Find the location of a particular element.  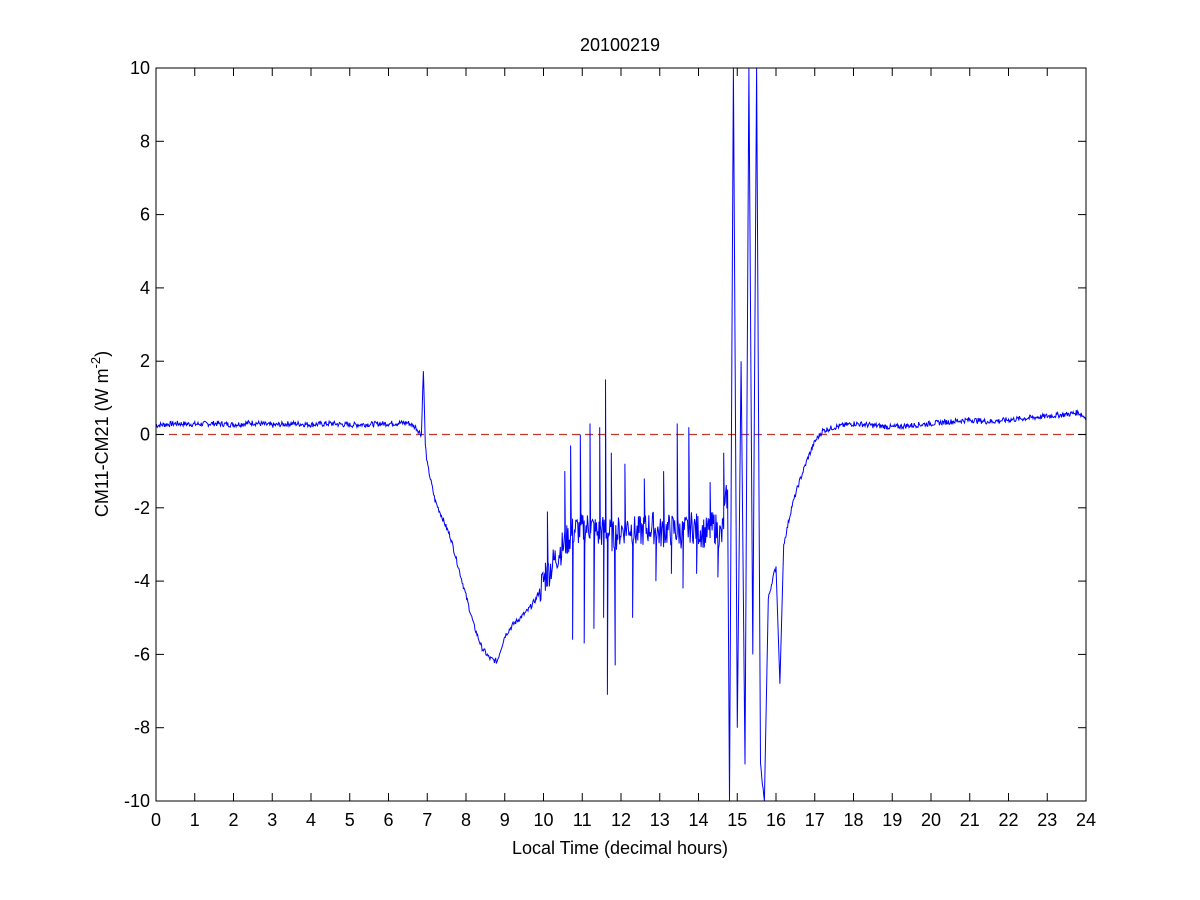

x-tick-label: 15 is located at coordinates (737, 820).